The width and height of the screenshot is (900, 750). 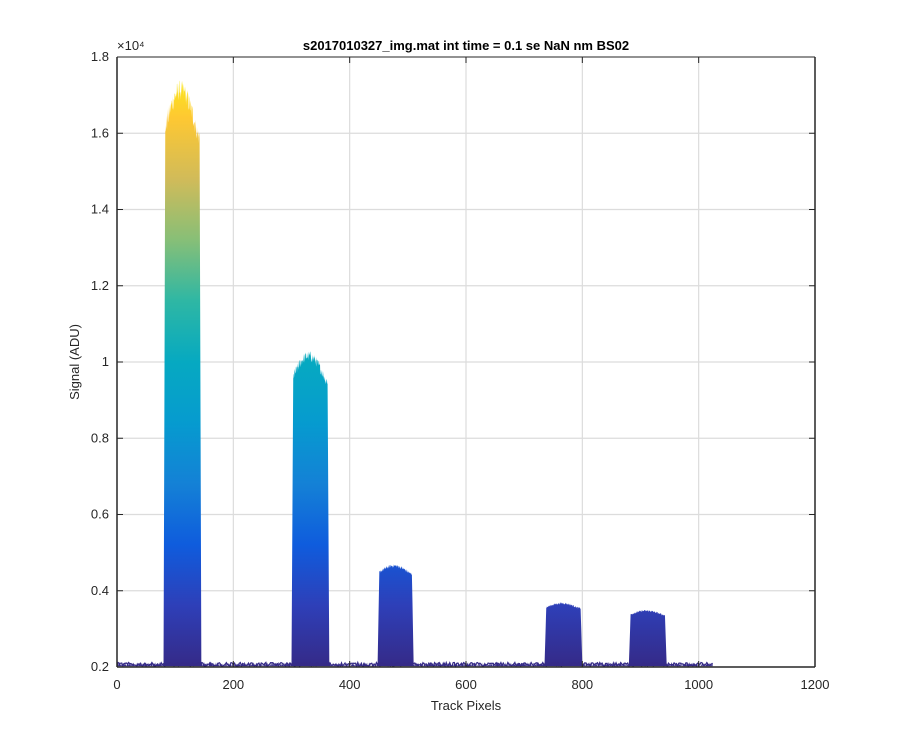 What do you see at coordinates (350, 684) in the screenshot?
I see `x-tick-label: 400` at bounding box center [350, 684].